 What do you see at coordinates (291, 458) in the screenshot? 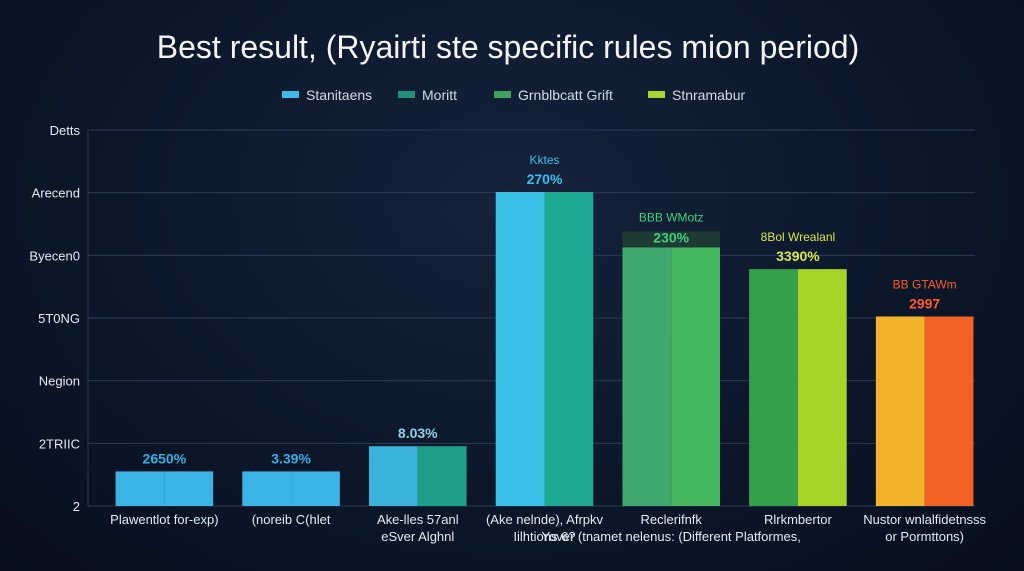
I see `data-label: 3.39%` at bounding box center [291, 458].